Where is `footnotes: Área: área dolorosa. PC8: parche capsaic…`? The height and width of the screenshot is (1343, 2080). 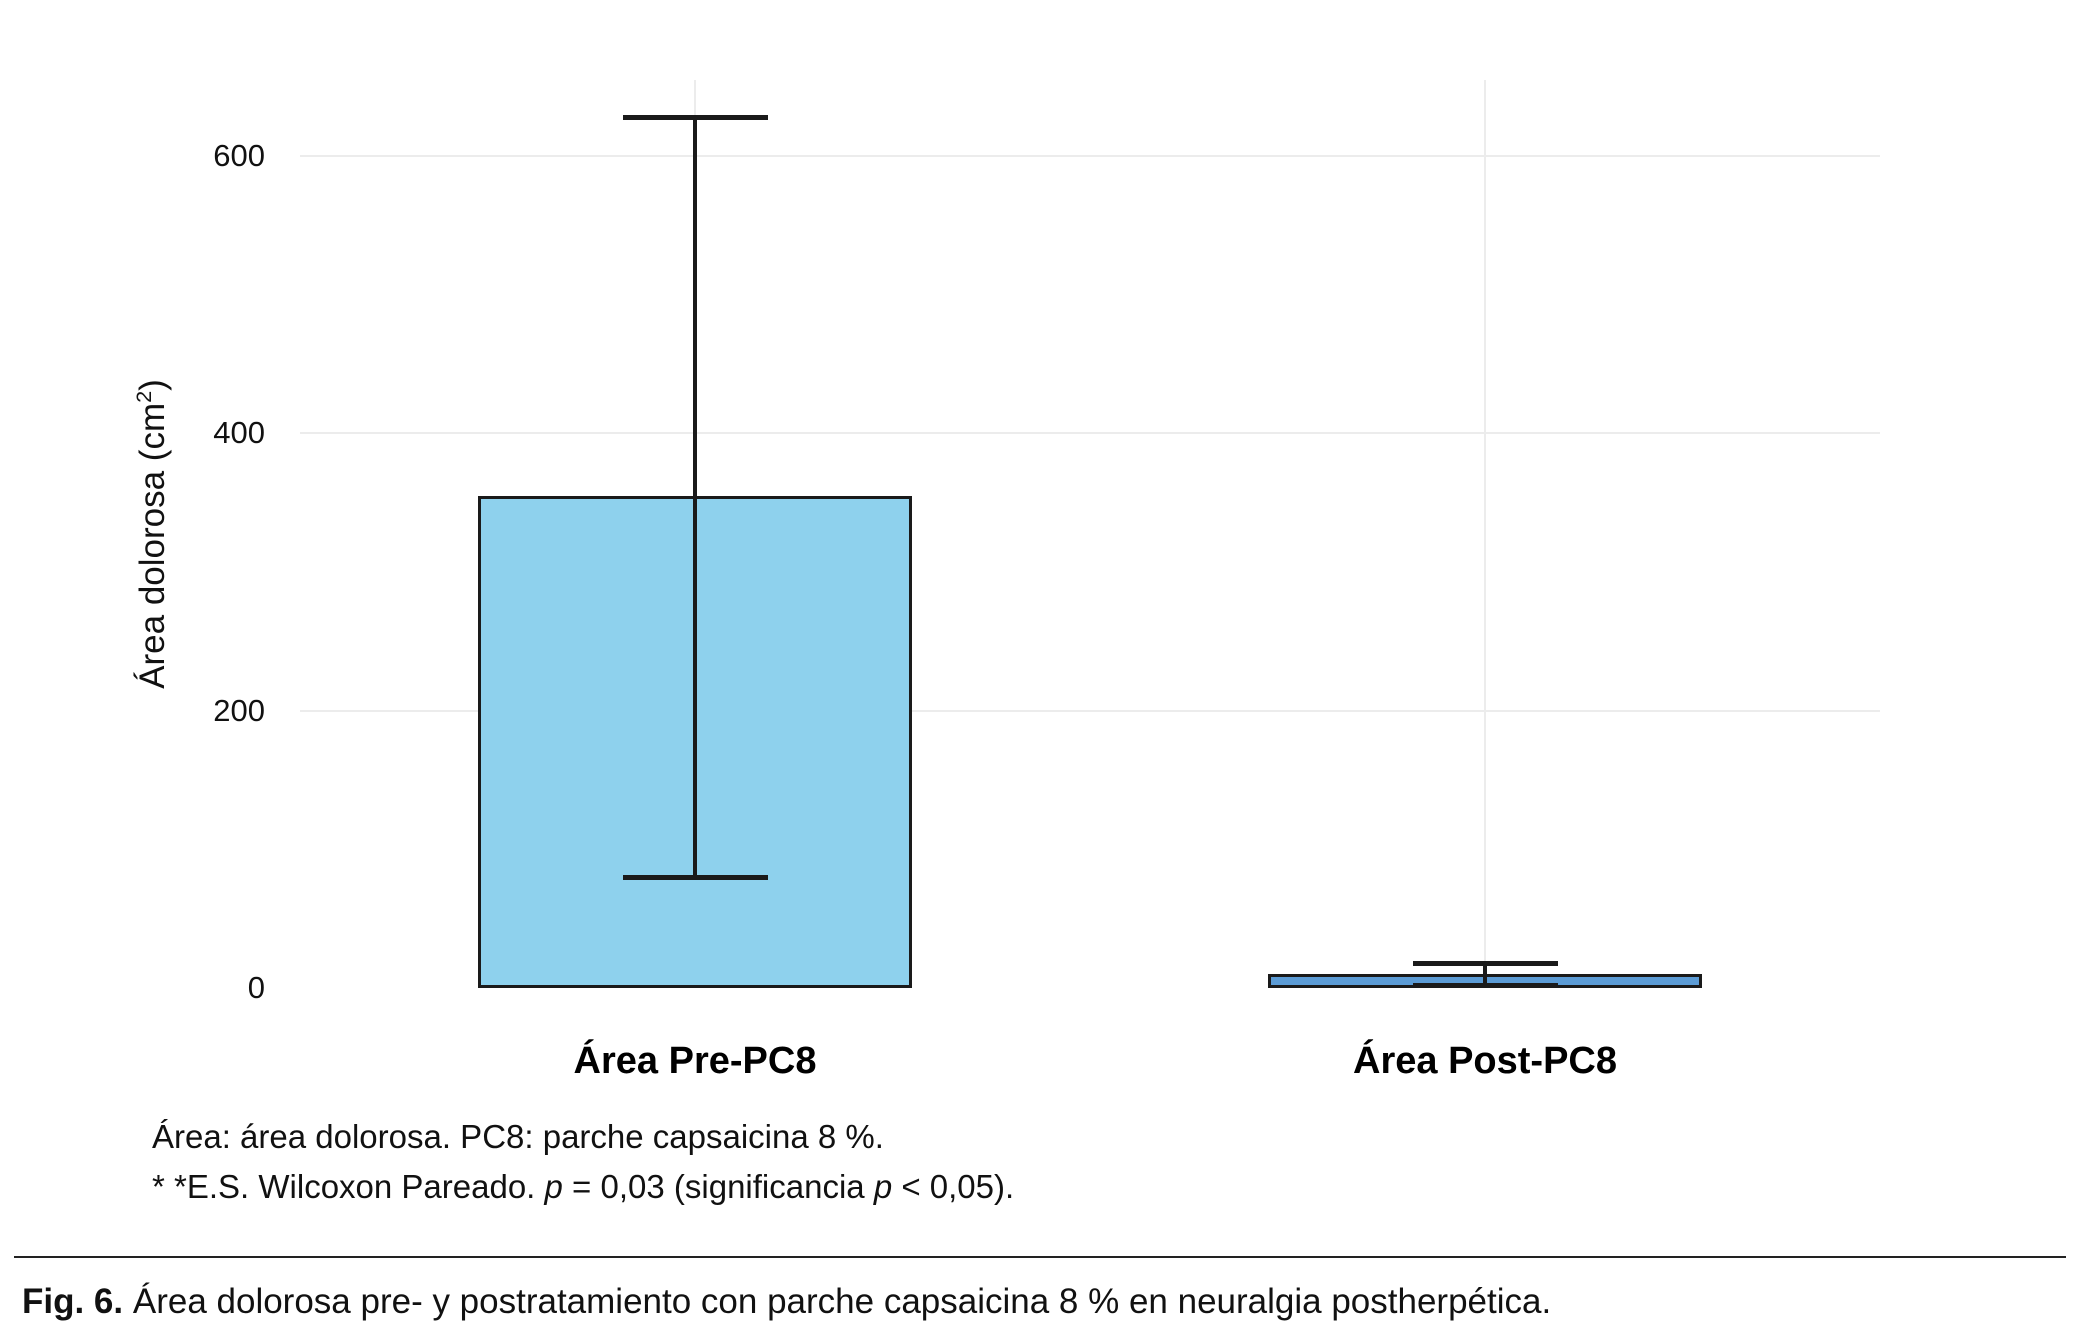
footnotes: Área: área dolorosa. PC8: parche capsaic… is located at coordinates (583, 1161).